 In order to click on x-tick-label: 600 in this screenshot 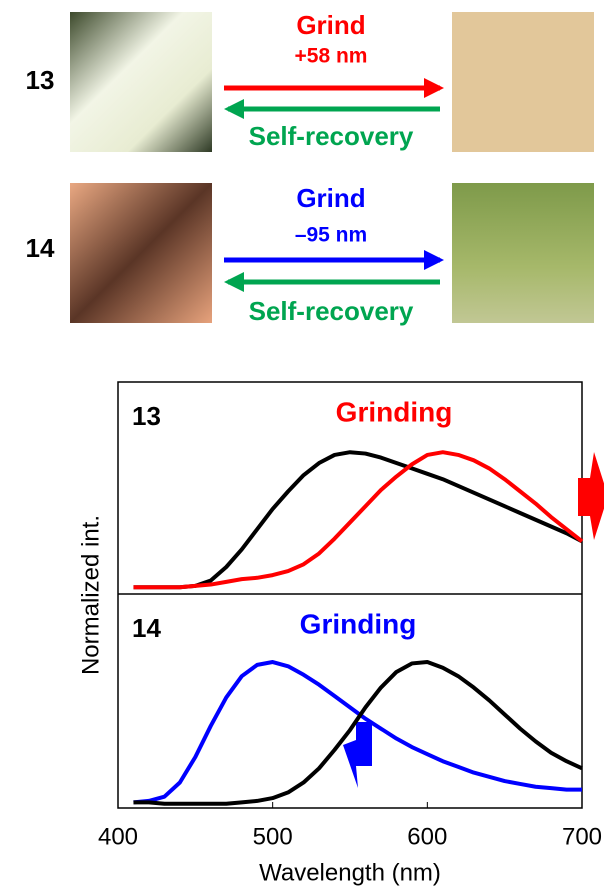, I will do `click(427, 836)`.